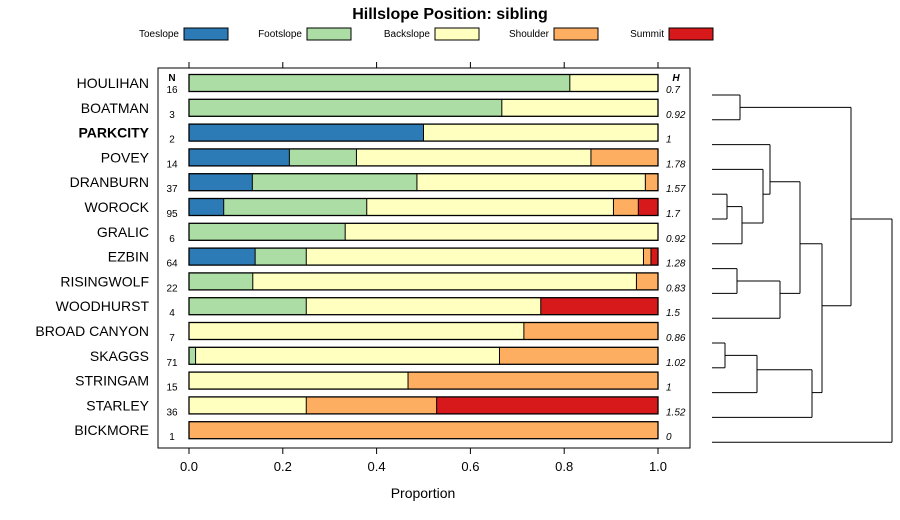 The image size is (900, 520). What do you see at coordinates (172, 412) in the screenshot?
I see `n-value-starley: 36` at bounding box center [172, 412].